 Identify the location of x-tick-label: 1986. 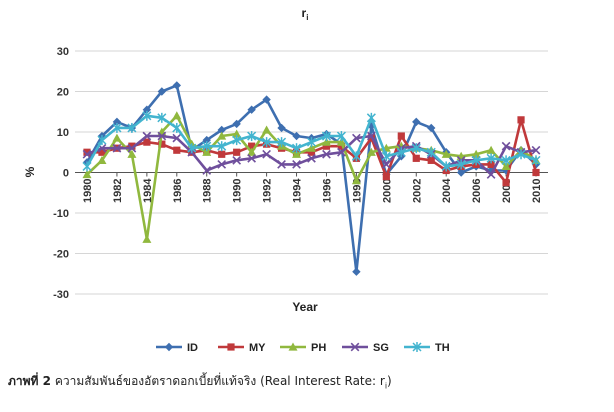
(178, 191).